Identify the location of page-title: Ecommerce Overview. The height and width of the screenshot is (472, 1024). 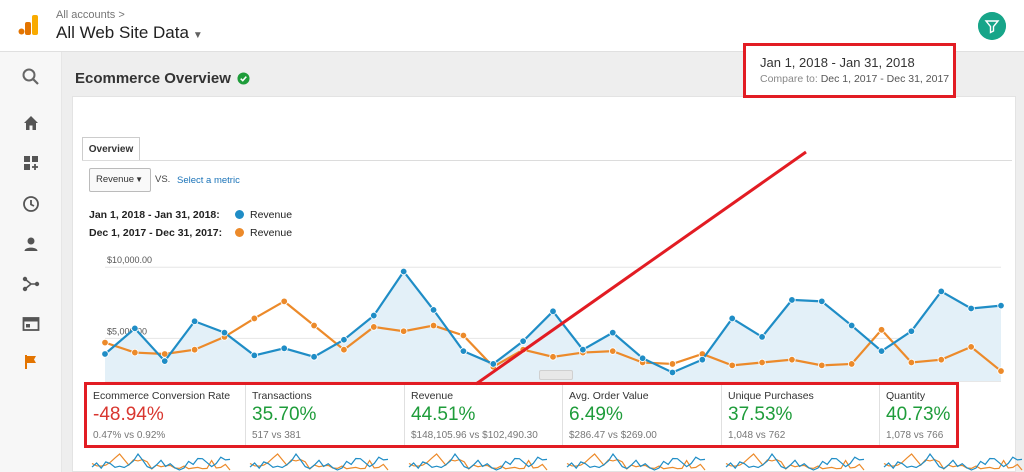
(162, 78).